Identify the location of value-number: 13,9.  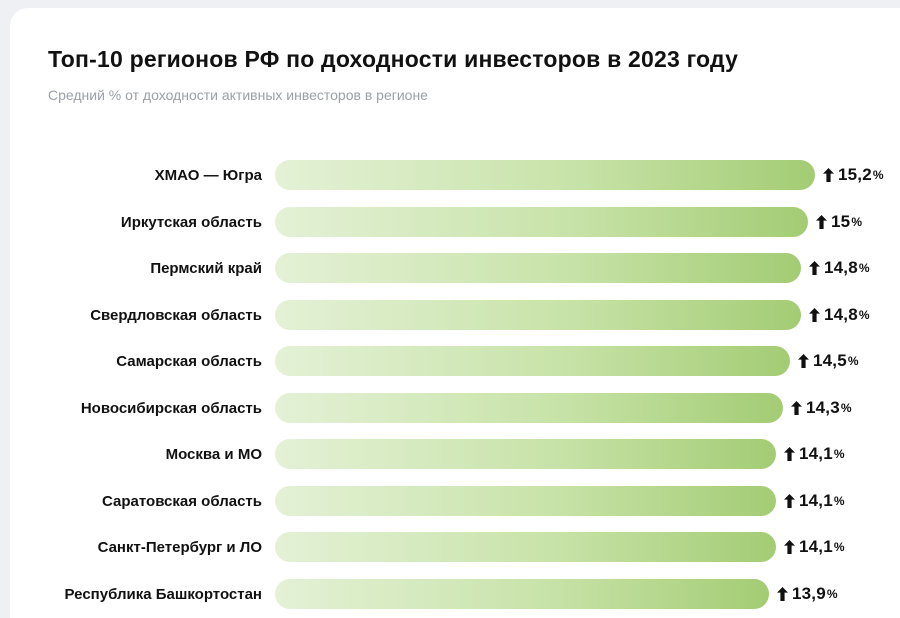
(809, 593).